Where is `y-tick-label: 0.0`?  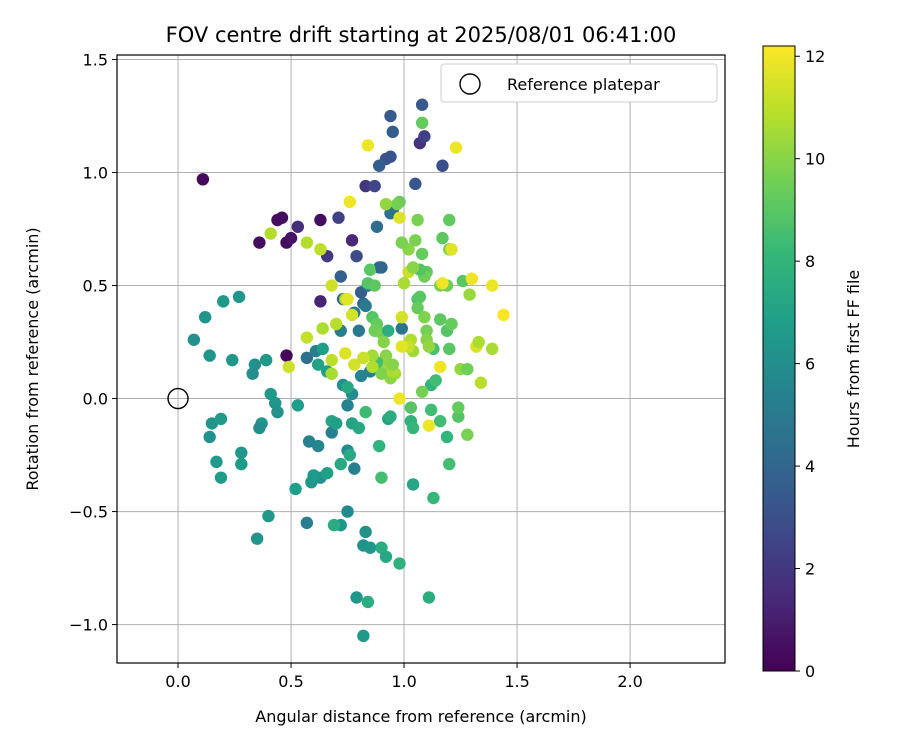
y-tick-label: 0.0 is located at coordinates (95, 399).